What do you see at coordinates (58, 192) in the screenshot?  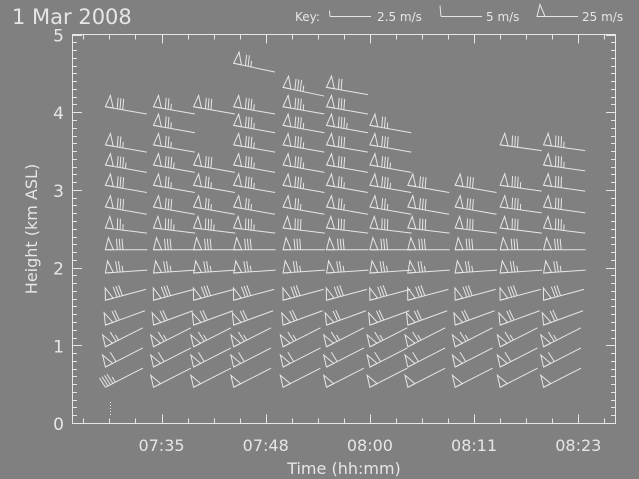 I see `y-tick-label: 3` at bounding box center [58, 192].